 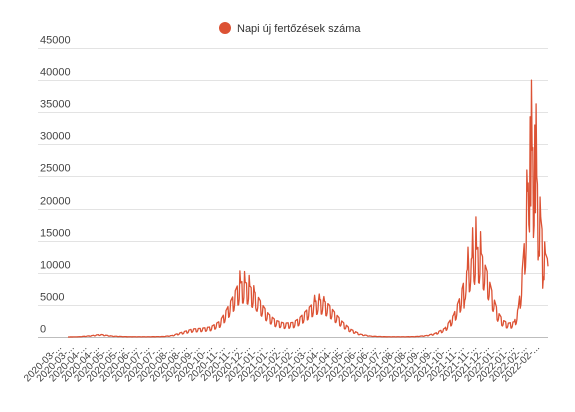 What do you see at coordinates (55, 137) in the screenshot?
I see `y-tick-label: 30000` at bounding box center [55, 137].